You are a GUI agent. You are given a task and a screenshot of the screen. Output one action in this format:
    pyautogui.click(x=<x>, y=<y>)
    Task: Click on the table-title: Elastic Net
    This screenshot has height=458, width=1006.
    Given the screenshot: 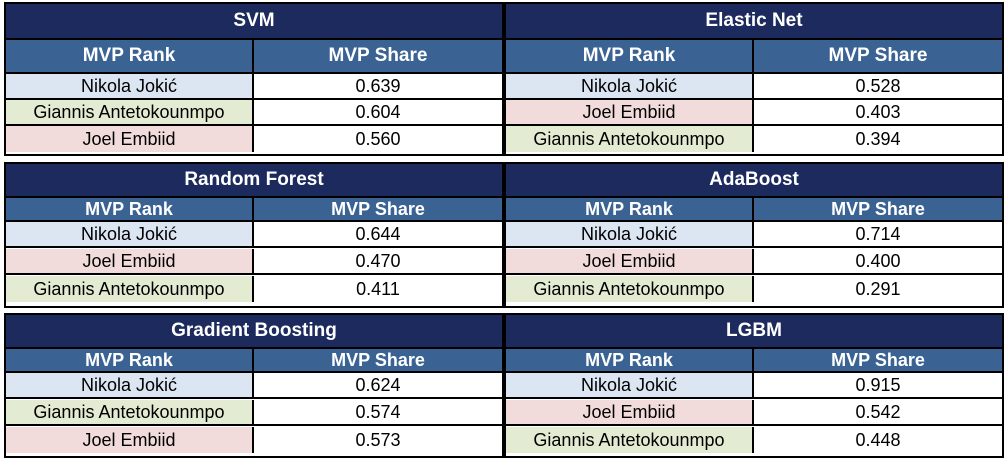 What is the action you would take?
    pyautogui.click(x=754, y=22)
    